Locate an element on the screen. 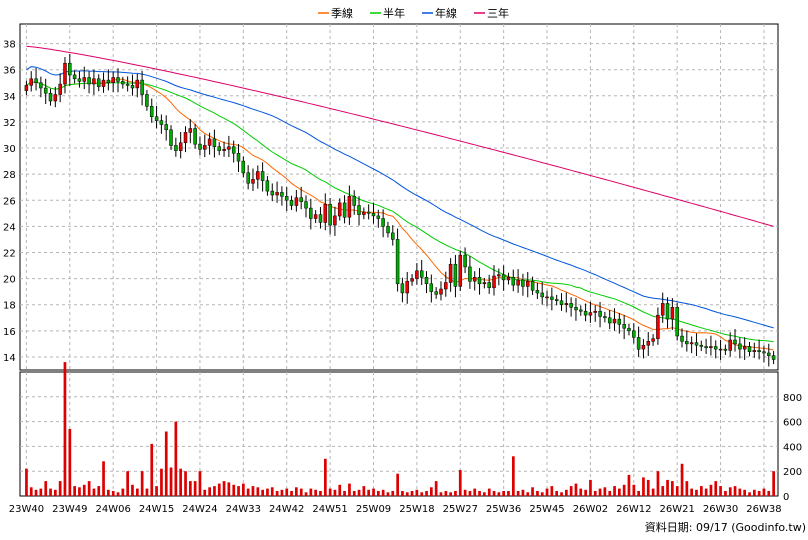 The height and width of the screenshot is (540, 808). x-tick-label: 24W51 is located at coordinates (329, 509).